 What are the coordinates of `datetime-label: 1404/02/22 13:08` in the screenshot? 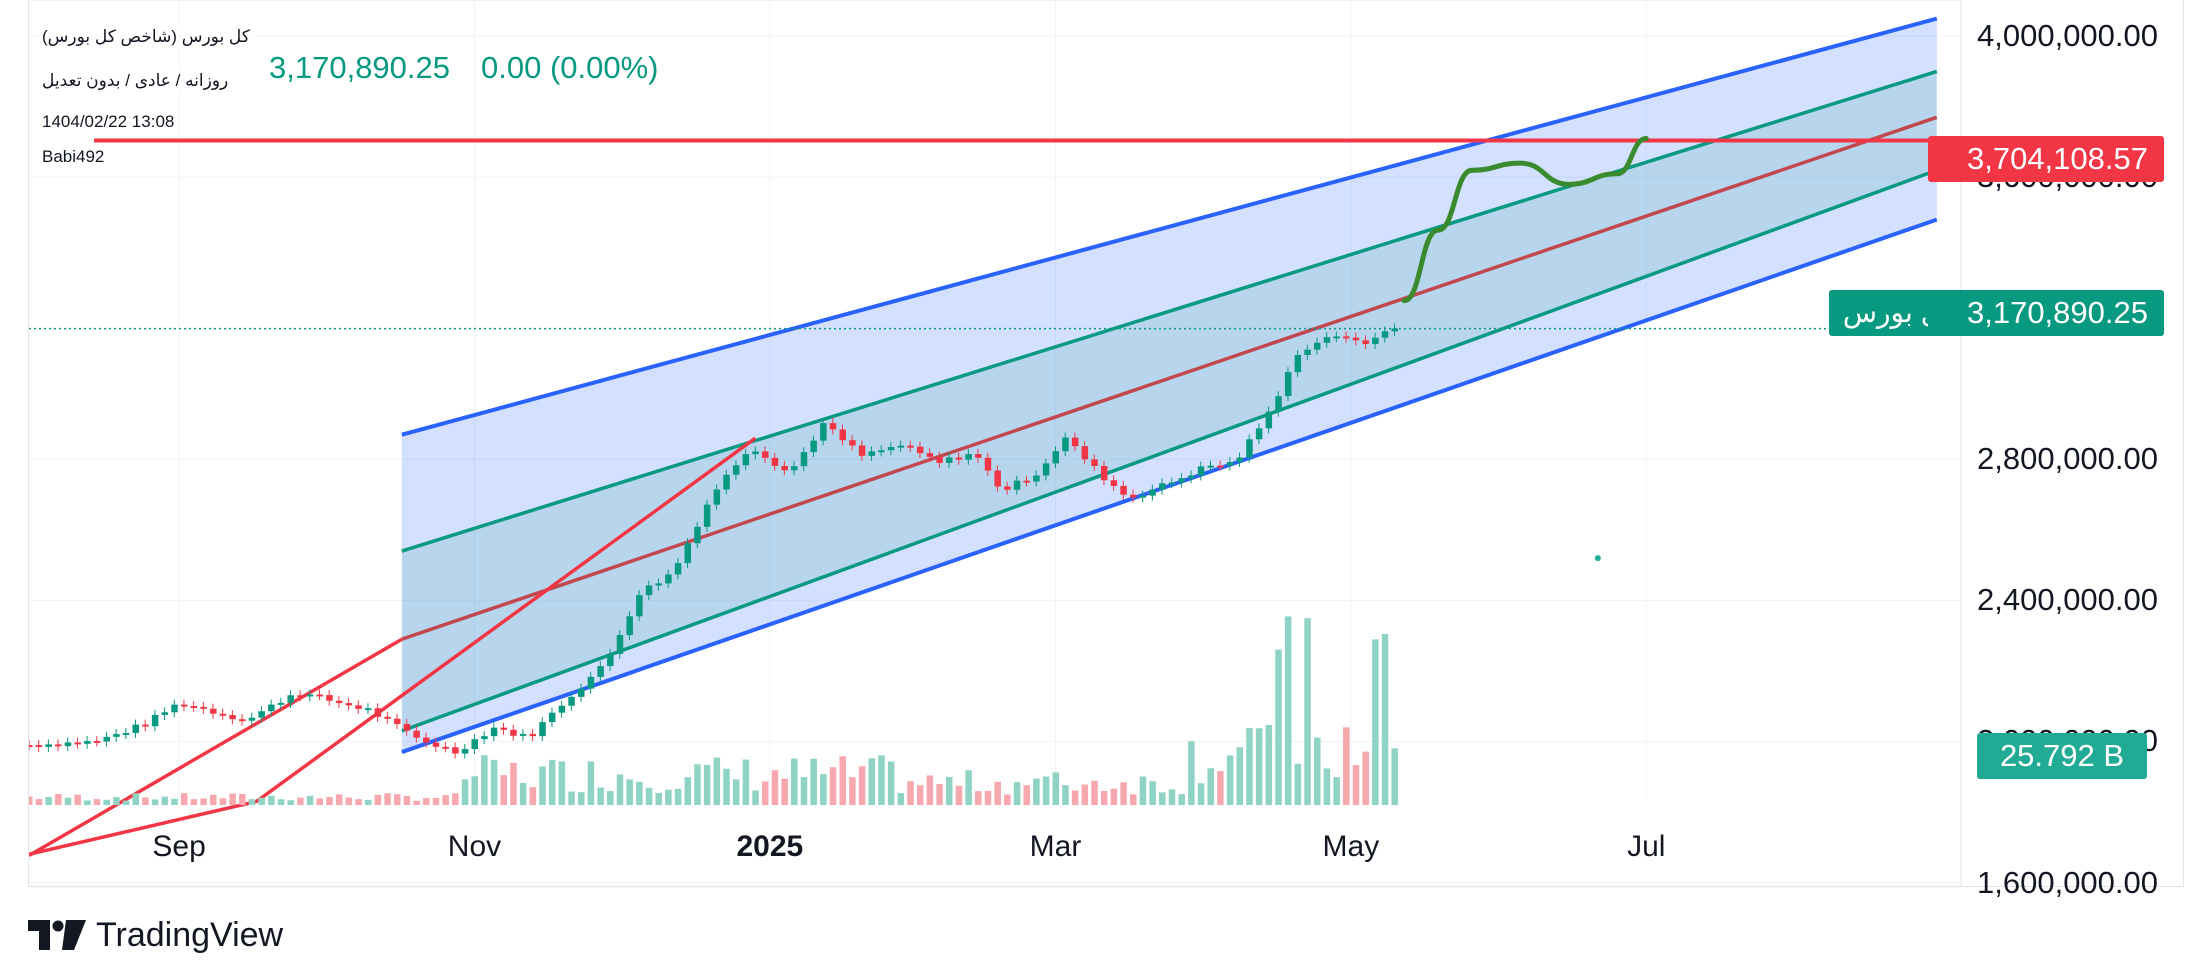 It's located at (108, 122).